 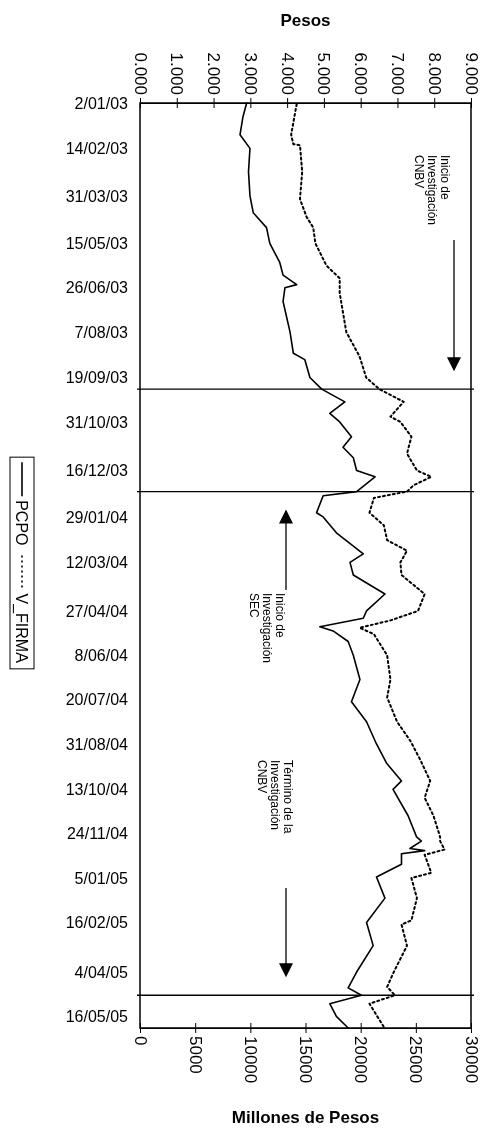 What do you see at coordinates (275, 797) in the screenshot?
I see `annotation: Término de la Investigación CNBV` at bounding box center [275, 797].